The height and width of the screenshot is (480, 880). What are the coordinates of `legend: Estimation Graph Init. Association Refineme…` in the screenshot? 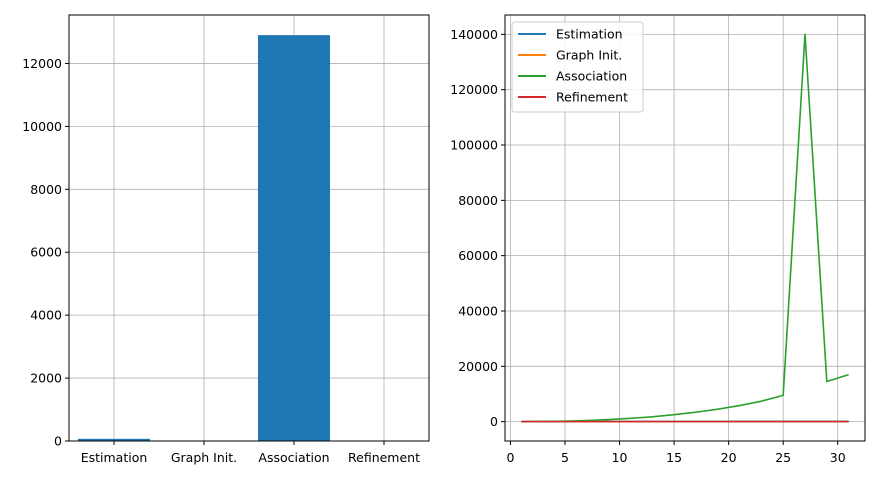 It's located at (577, 67).